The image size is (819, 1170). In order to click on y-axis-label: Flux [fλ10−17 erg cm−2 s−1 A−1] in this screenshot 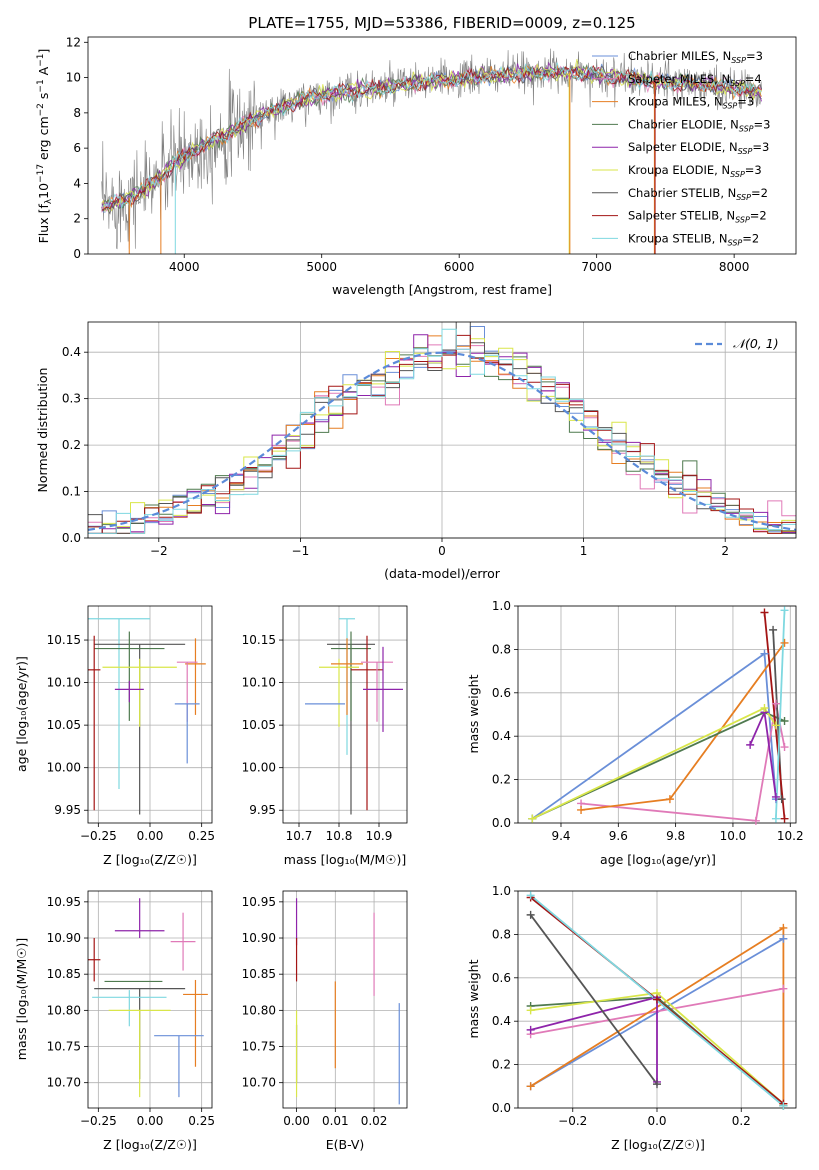, I will do `click(45, 146)`.